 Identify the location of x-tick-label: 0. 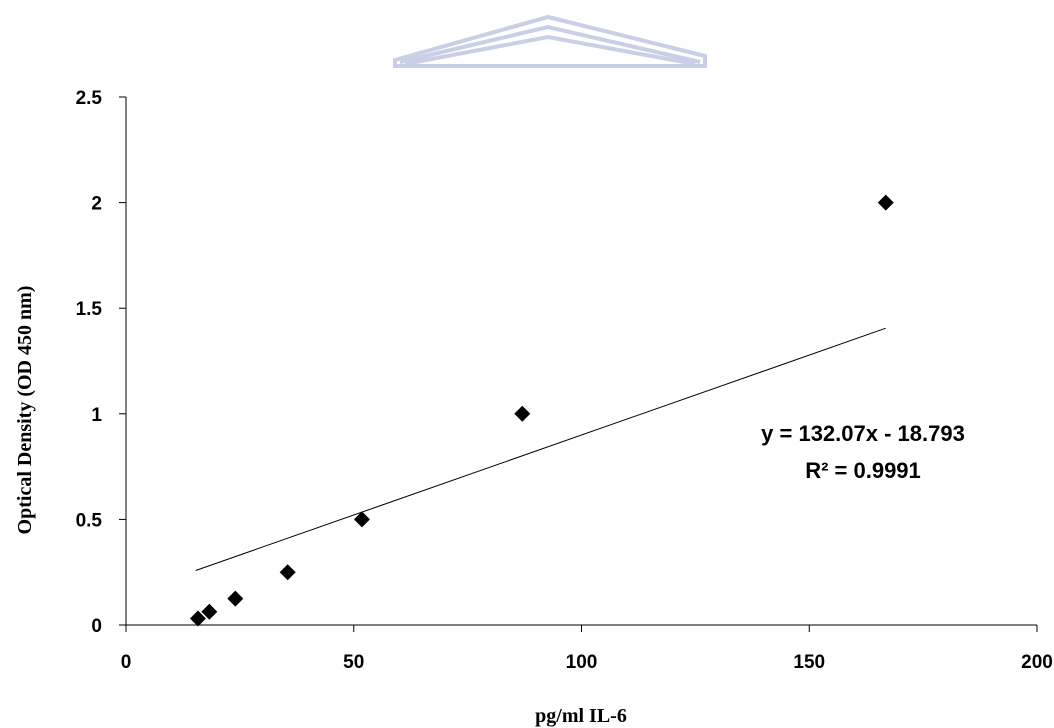
(126, 662).